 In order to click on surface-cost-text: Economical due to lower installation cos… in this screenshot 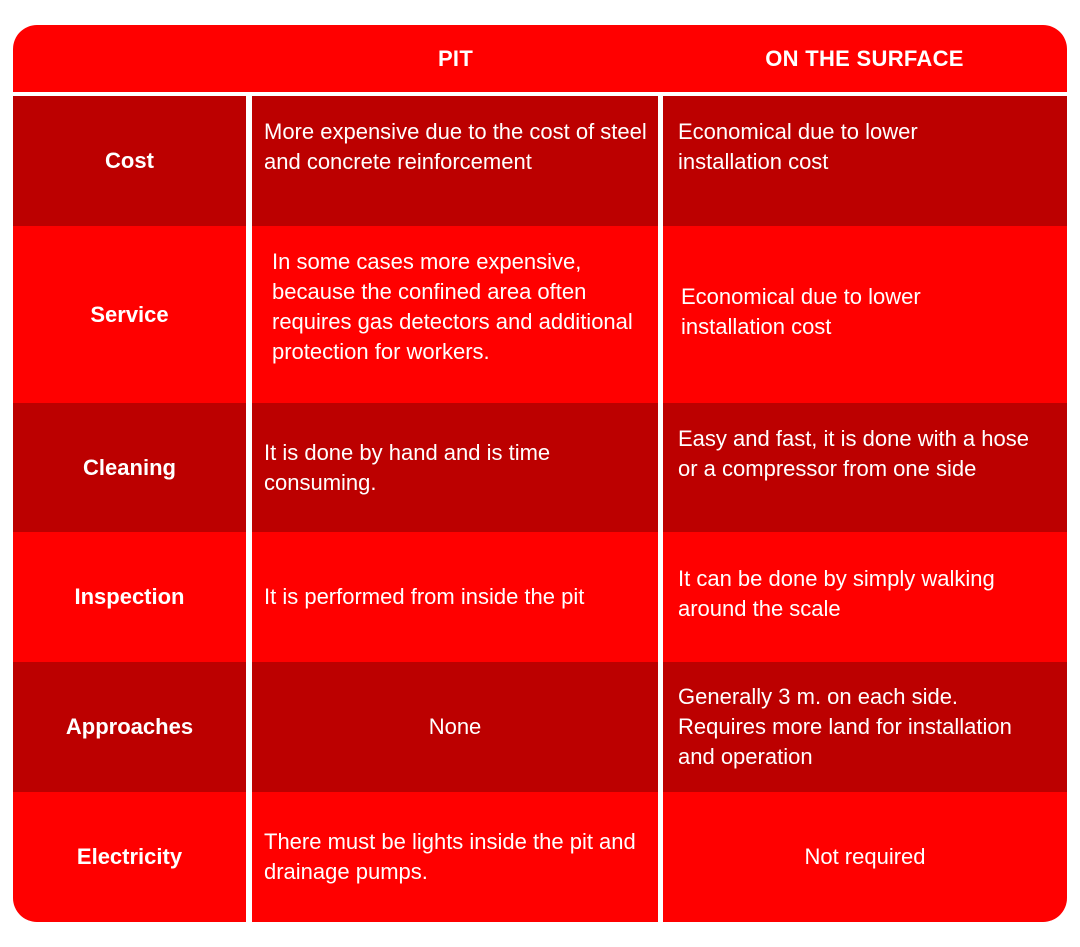, I will do `click(865, 161)`.